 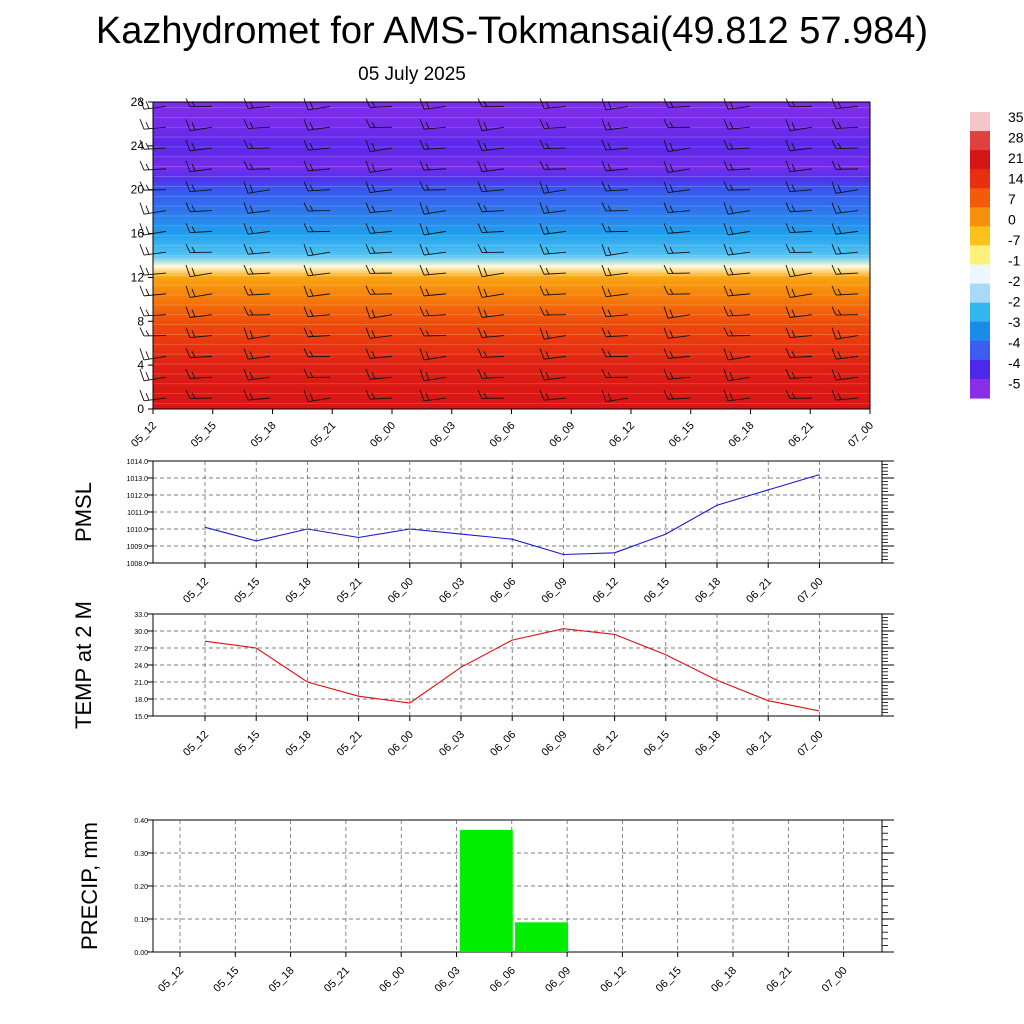 What do you see at coordinates (350, 591) in the screenshot?
I see `x-tick-label: 05_21` at bounding box center [350, 591].